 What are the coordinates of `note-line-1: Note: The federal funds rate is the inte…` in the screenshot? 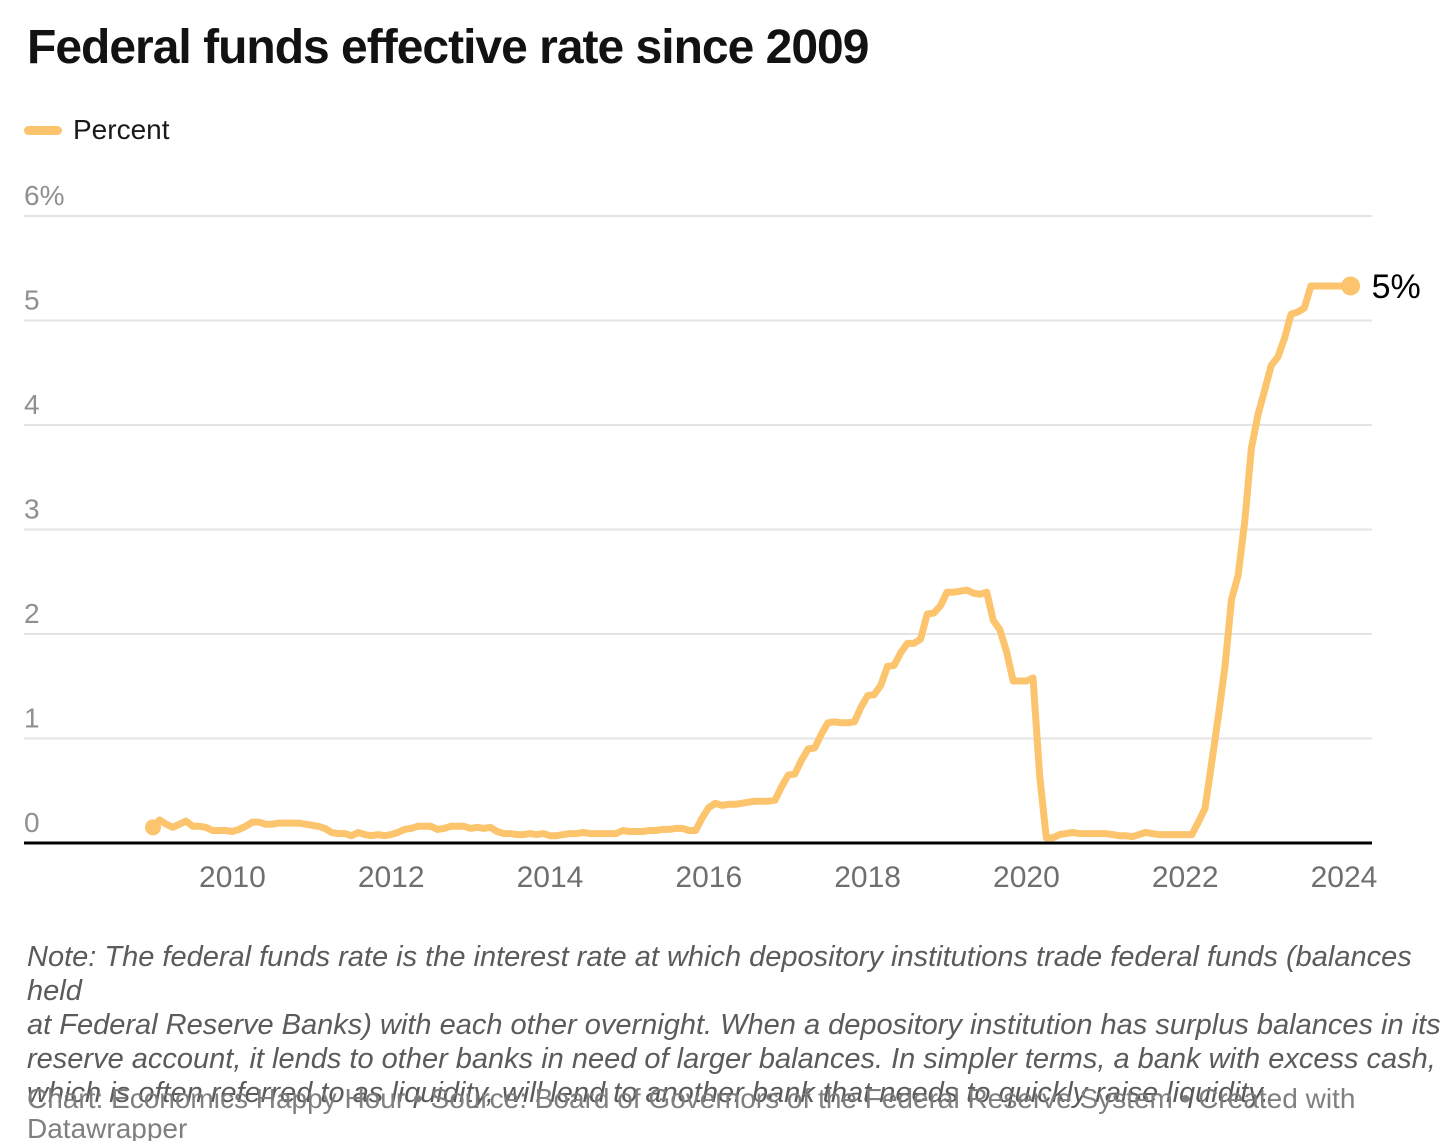 It's located at (719, 974).